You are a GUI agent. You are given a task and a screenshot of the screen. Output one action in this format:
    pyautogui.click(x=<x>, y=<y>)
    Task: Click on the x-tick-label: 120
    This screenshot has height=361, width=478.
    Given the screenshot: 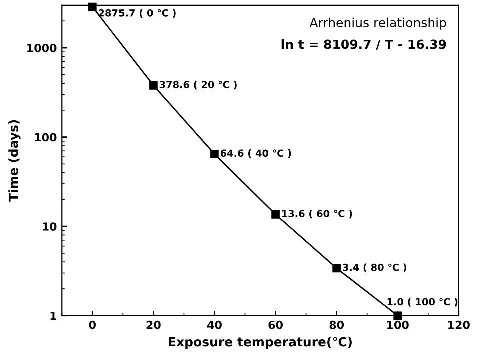 What is the action you would take?
    pyautogui.click(x=459, y=325)
    